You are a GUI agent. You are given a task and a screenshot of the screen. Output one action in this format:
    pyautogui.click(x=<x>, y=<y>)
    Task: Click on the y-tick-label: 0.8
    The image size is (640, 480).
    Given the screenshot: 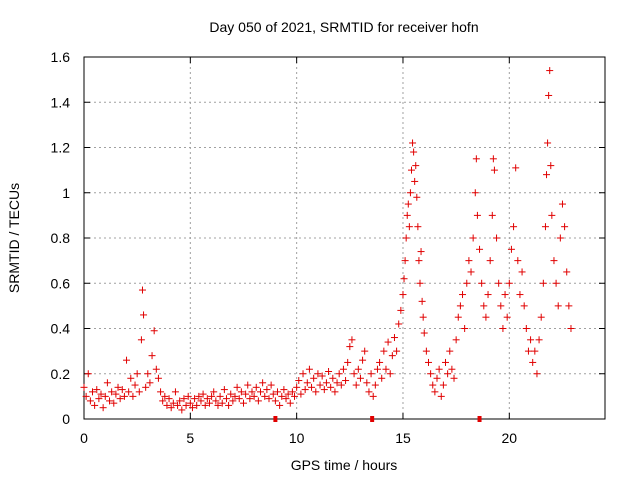 What is the action you would take?
    pyautogui.click(x=61, y=238)
    